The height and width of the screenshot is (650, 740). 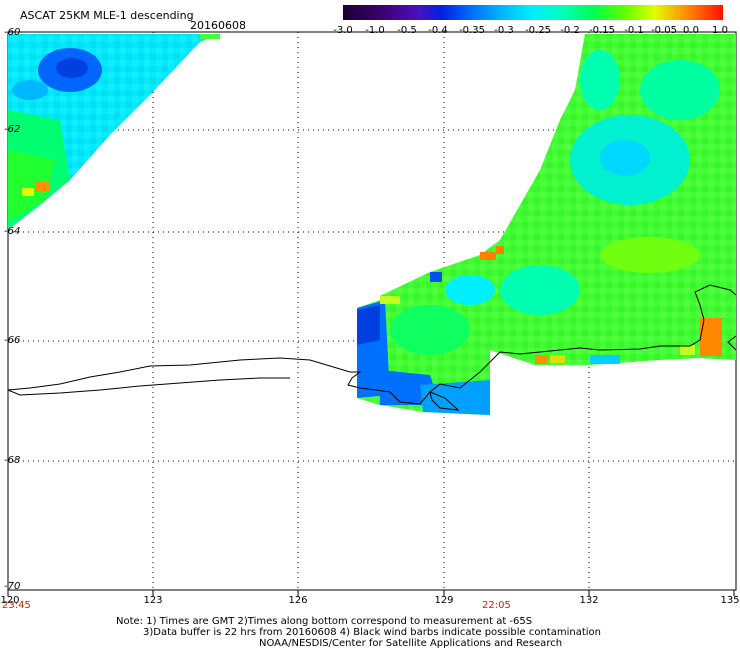 I want to click on colorbar-label: -0.15, so click(x=602, y=30).